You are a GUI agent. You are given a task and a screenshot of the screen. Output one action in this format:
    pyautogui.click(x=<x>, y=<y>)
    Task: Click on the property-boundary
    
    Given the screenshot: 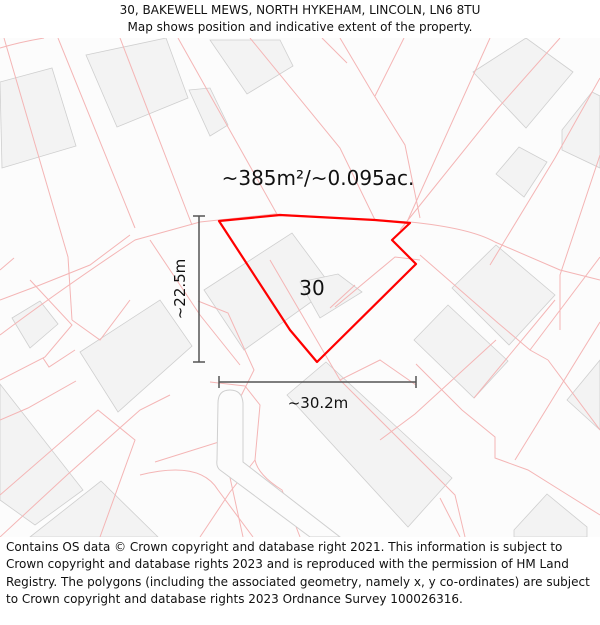 What is the action you would take?
    pyautogui.click(x=317, y=288)
    